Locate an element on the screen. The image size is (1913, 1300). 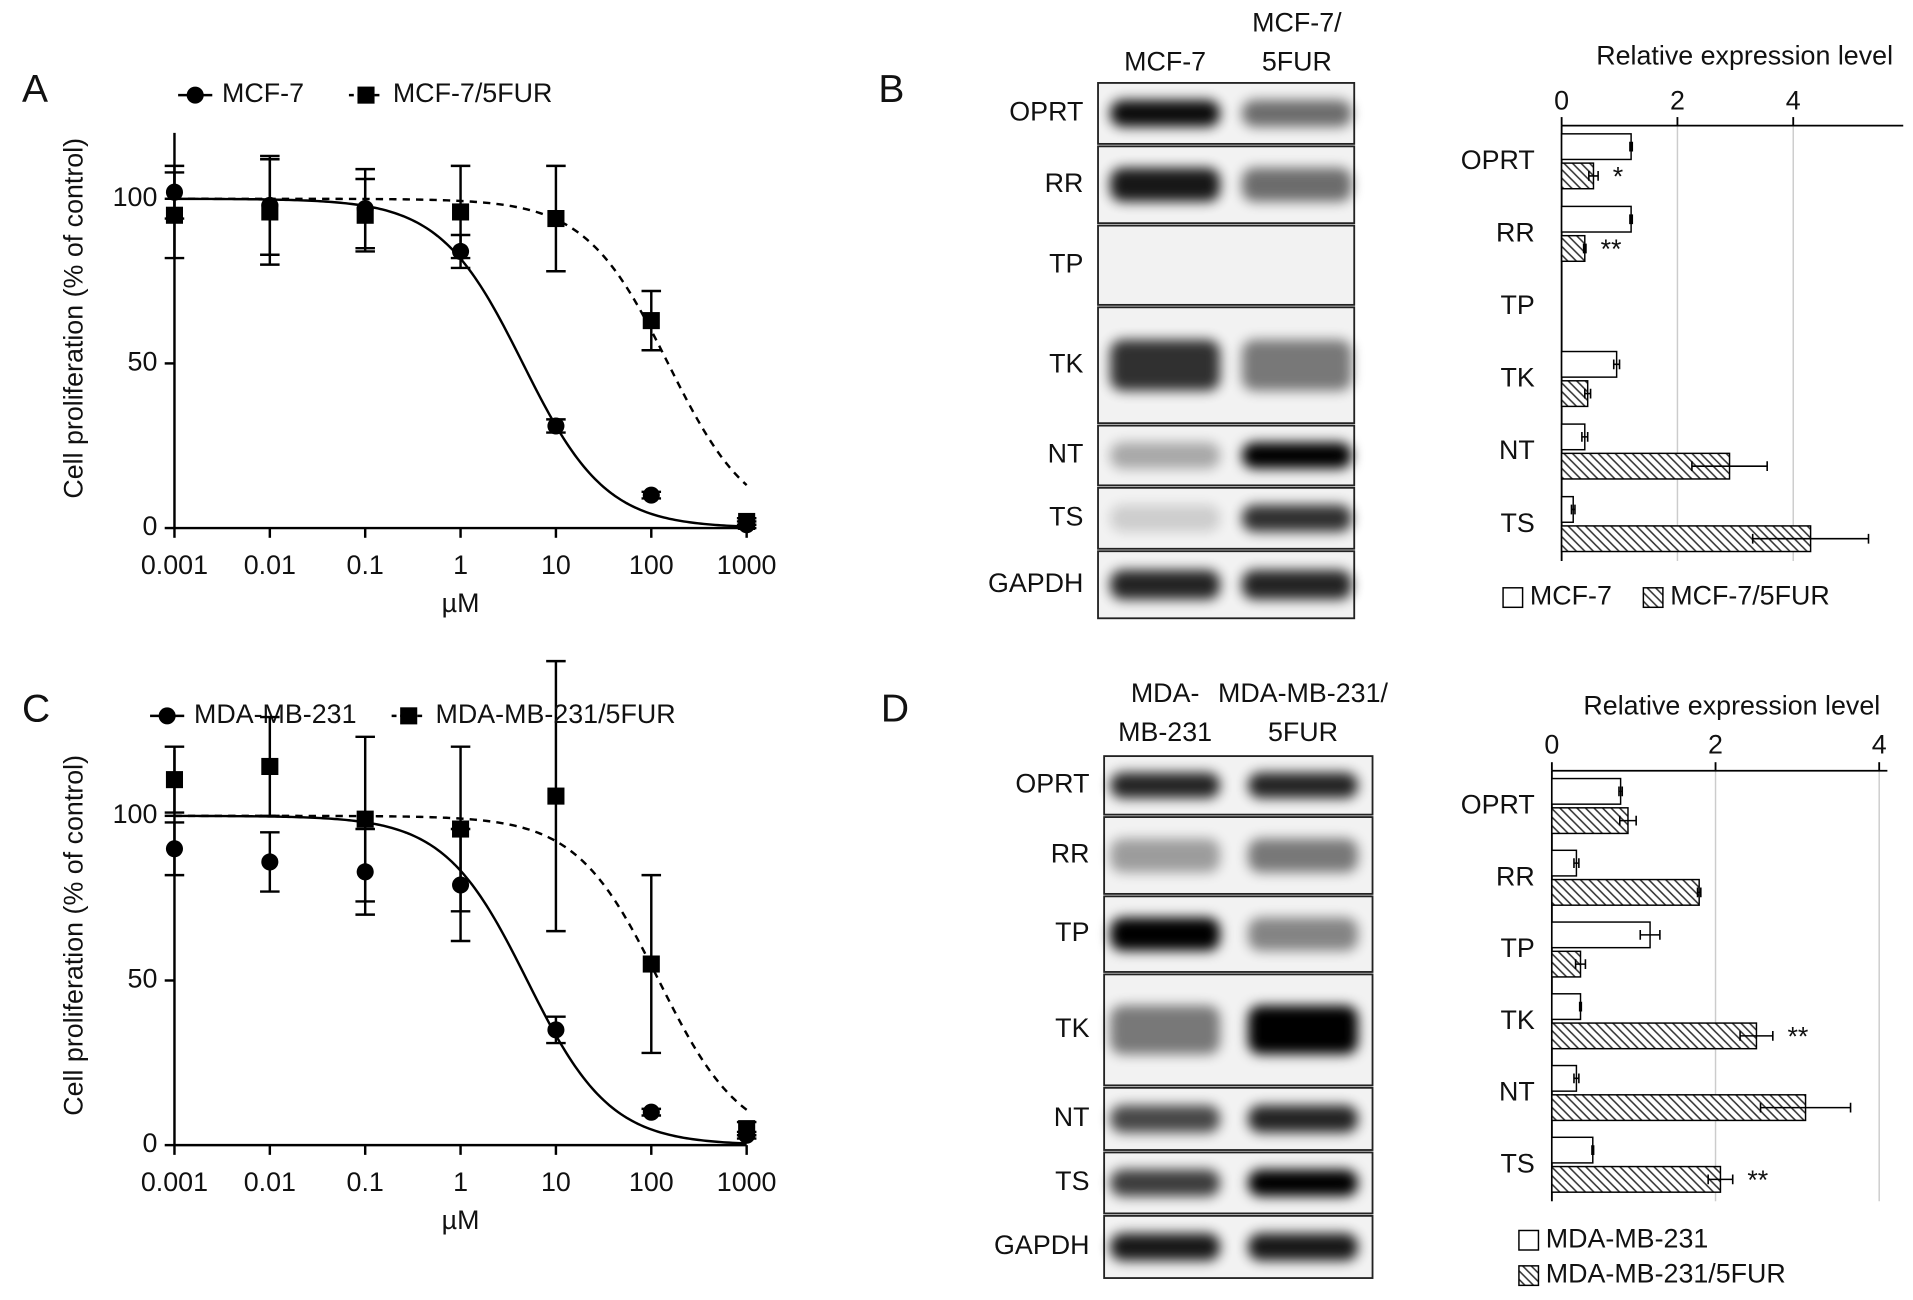
panel-label: A is located at coordinates (35, 89).